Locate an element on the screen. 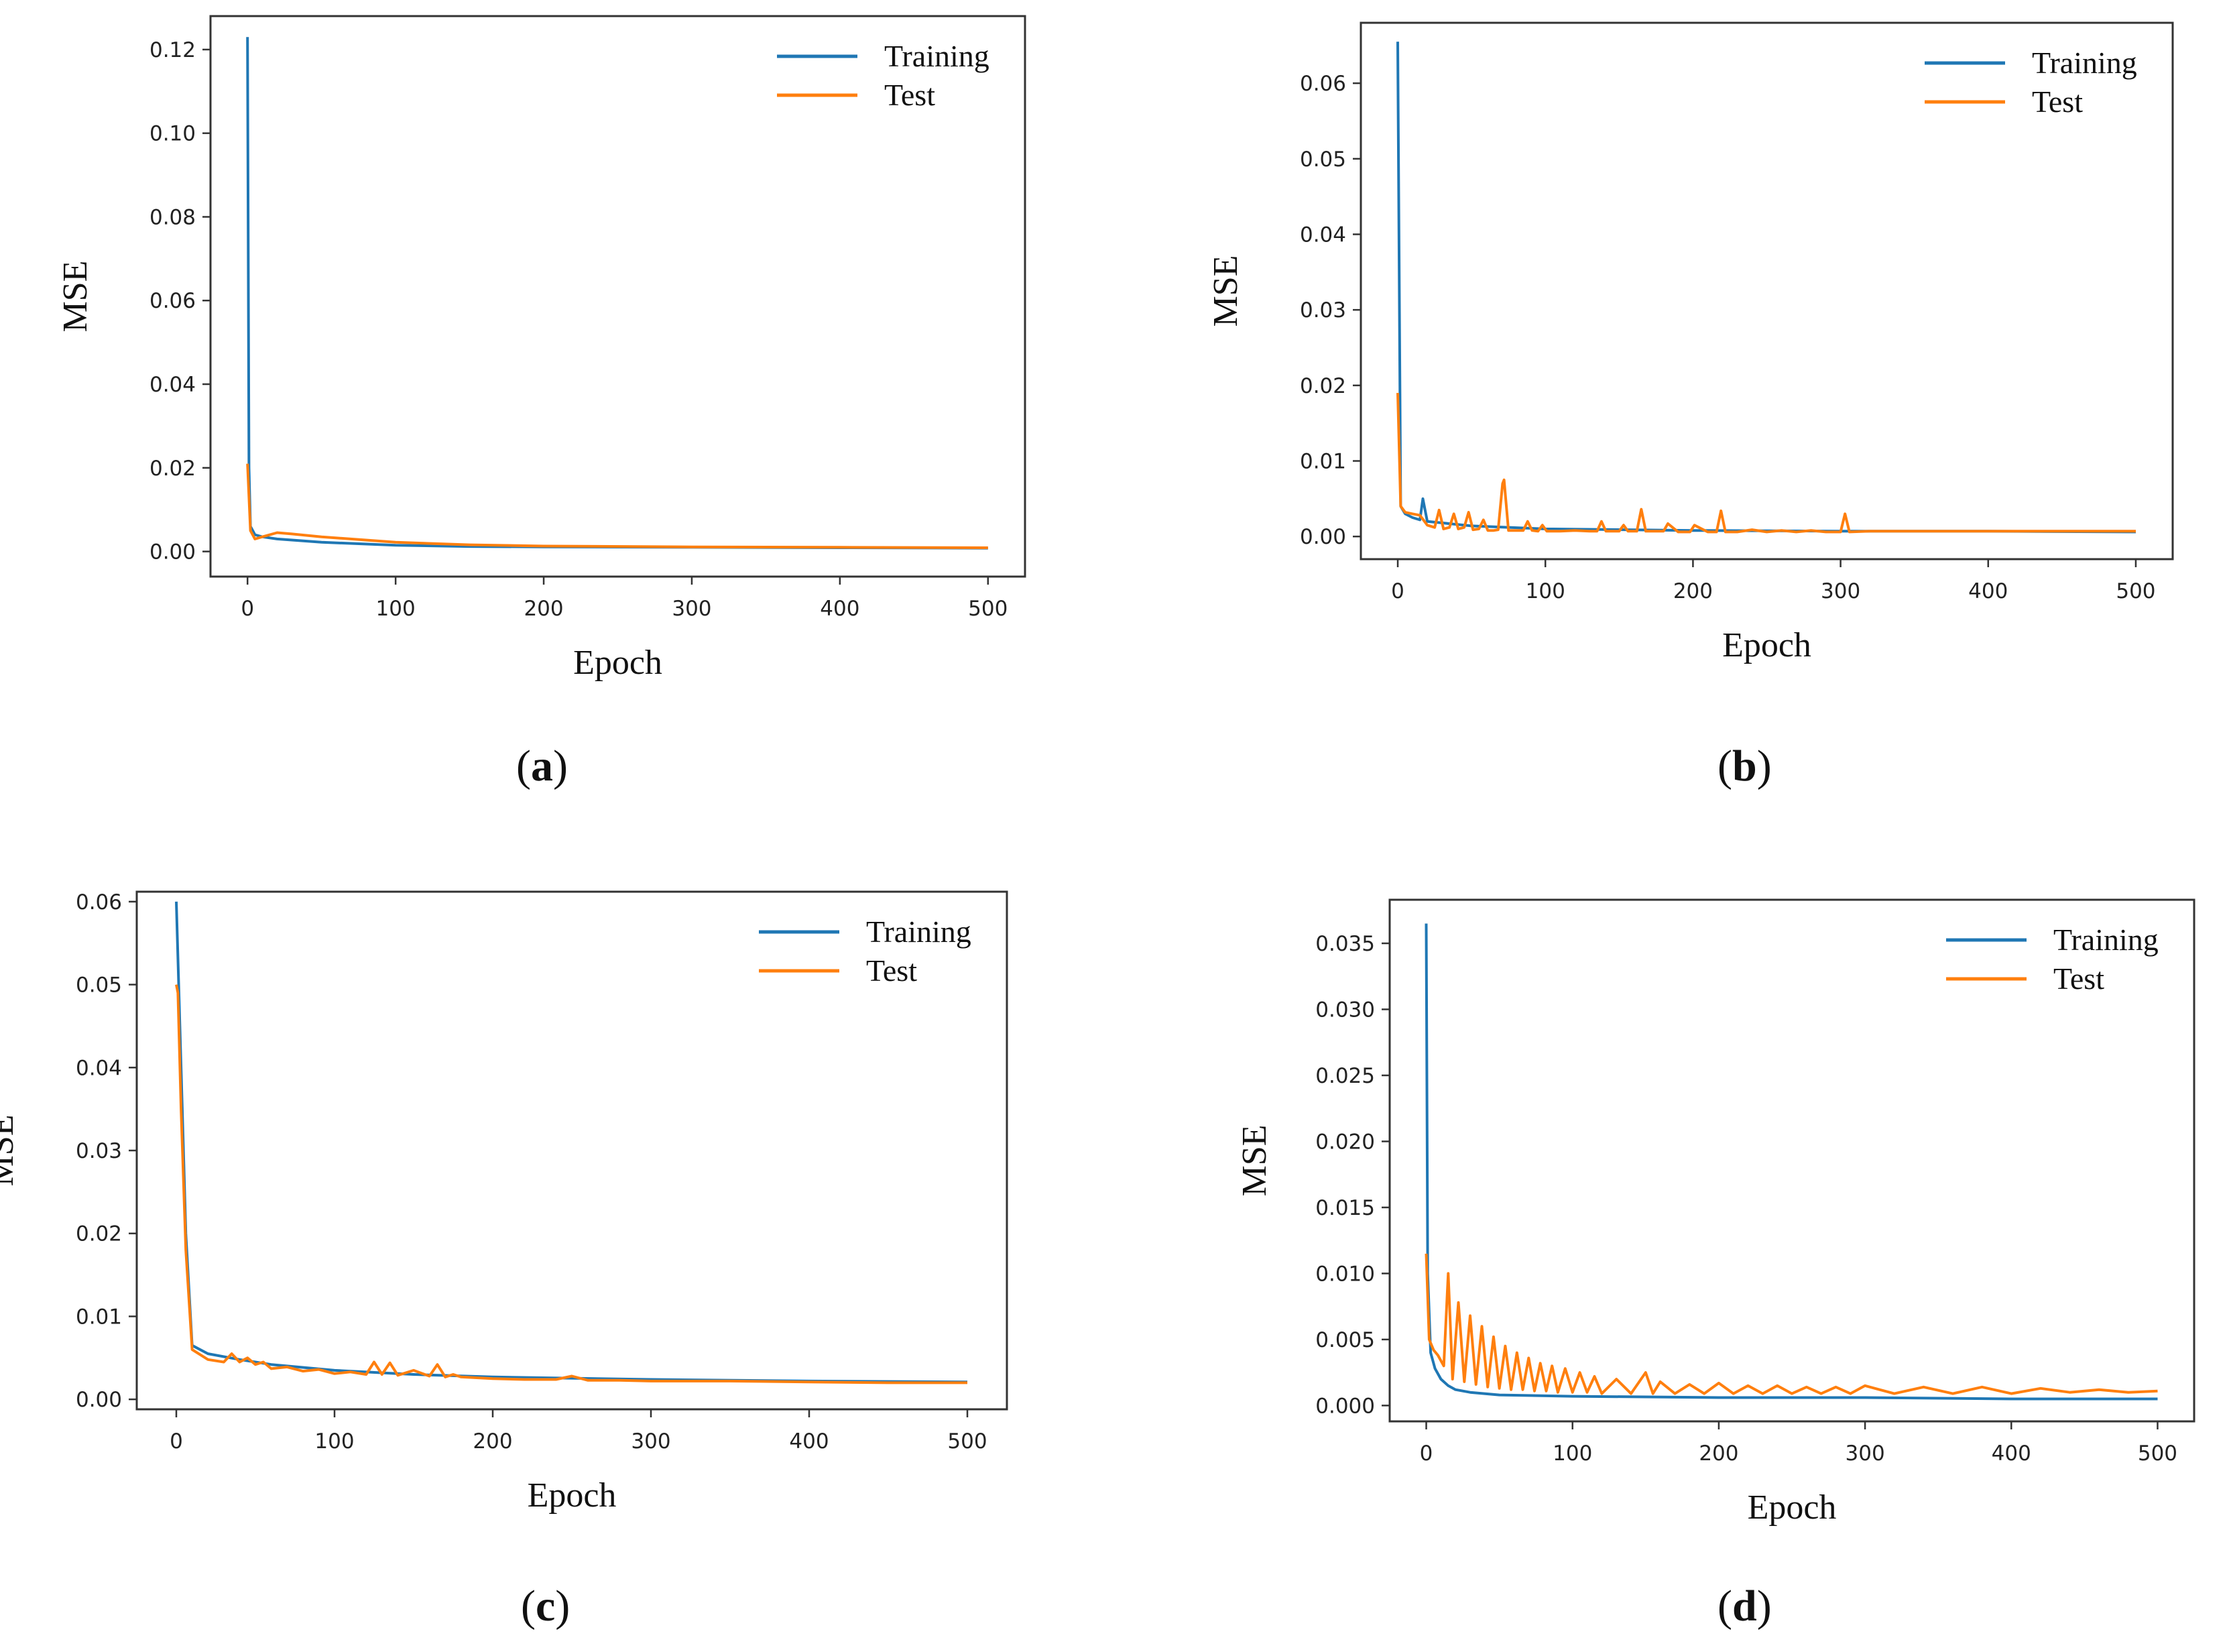 Image resolution: width=2229 pixels, height=1652 pixels. plot-frame-b is located at coordinates (1767, 290).